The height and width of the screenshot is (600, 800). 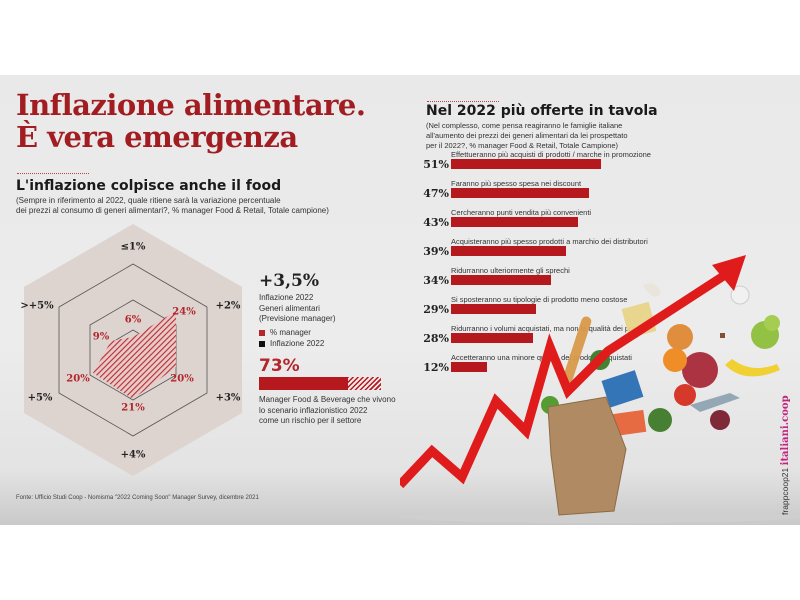 I want to click on radar-axis-label: +4%, so click(x=133, y=455).